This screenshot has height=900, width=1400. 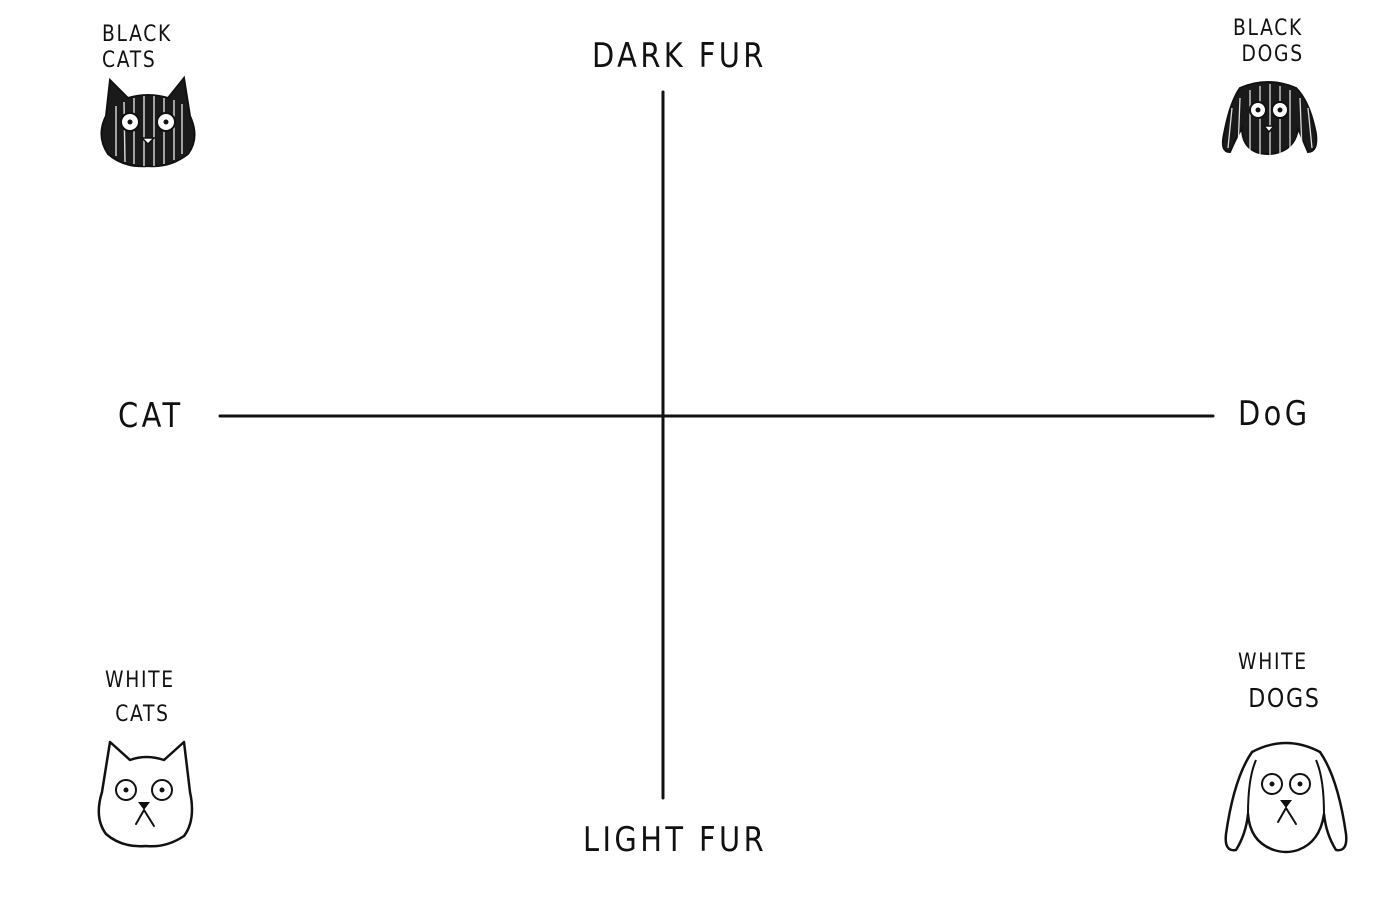 I want to click on black-cat-icon, so click(x=148, y=121).